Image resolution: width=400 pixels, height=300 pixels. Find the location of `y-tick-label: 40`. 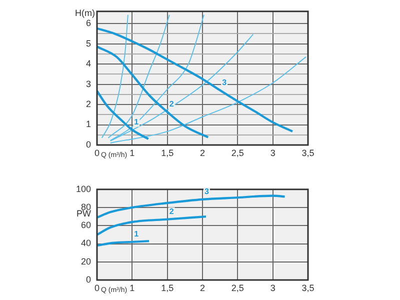

y-tick-label: 40 is located at coordinates (85, 243).